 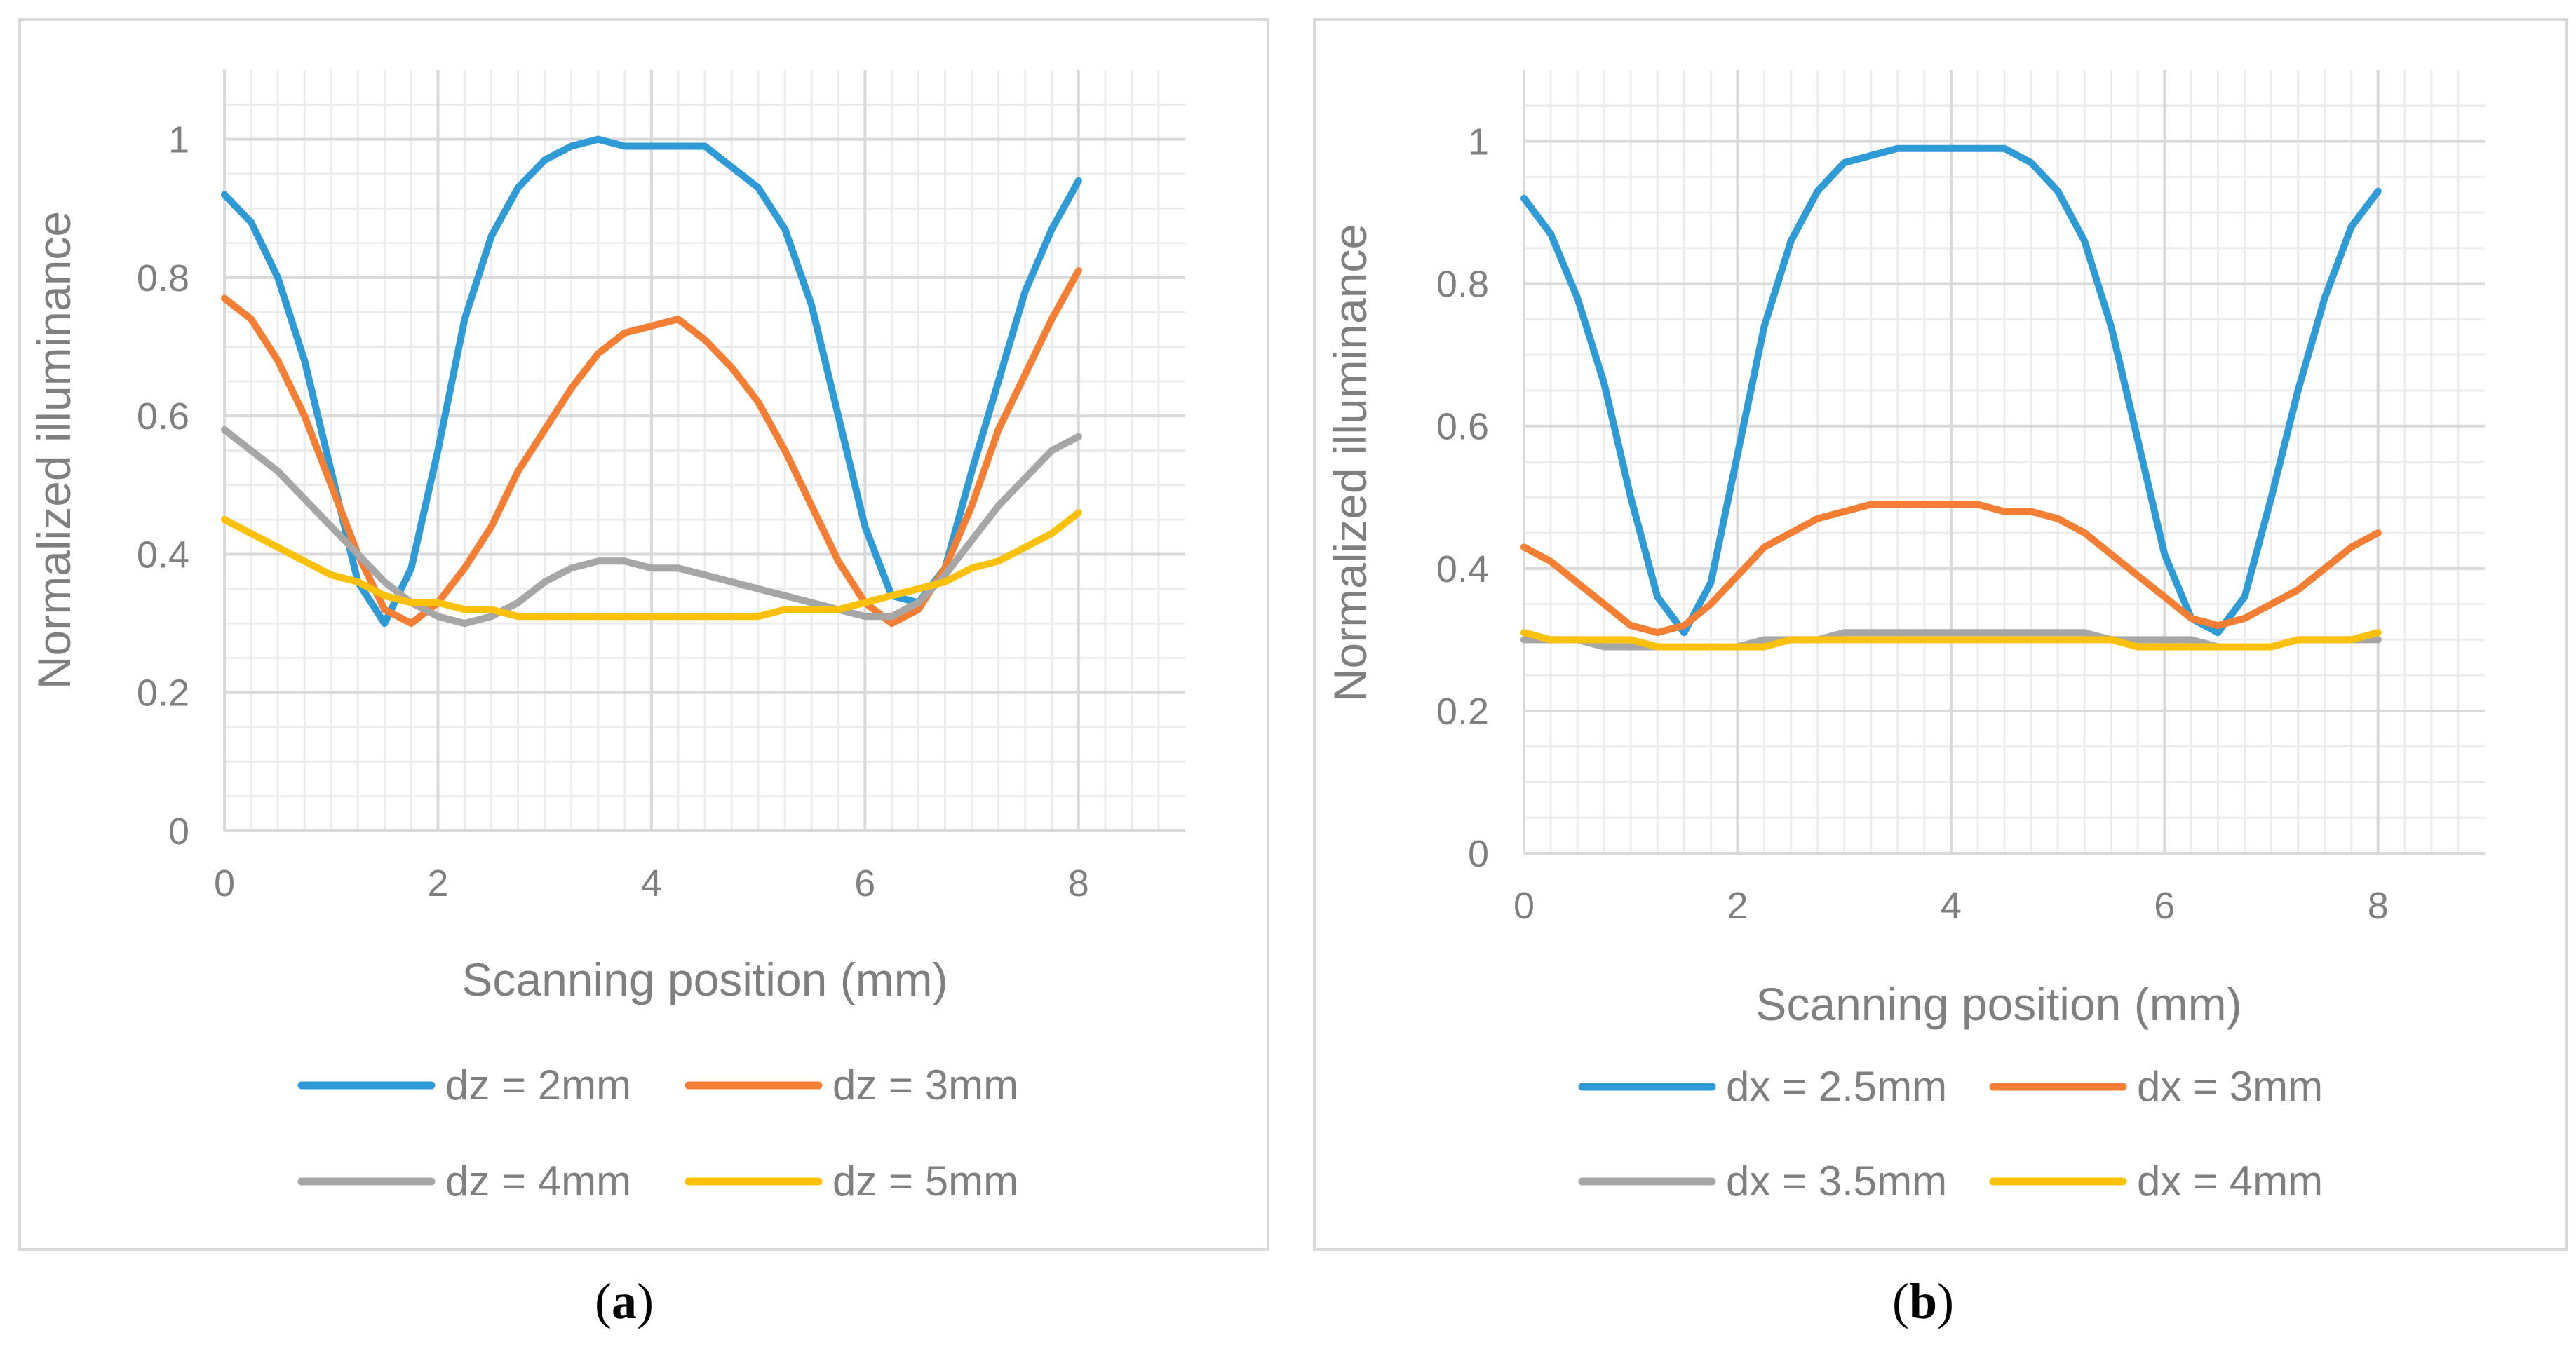 What do you see at coordinates (925, 1181) in the screenshot?
I see `legend-label-4: dz = 5mm` at bounding box center [925, 1181].